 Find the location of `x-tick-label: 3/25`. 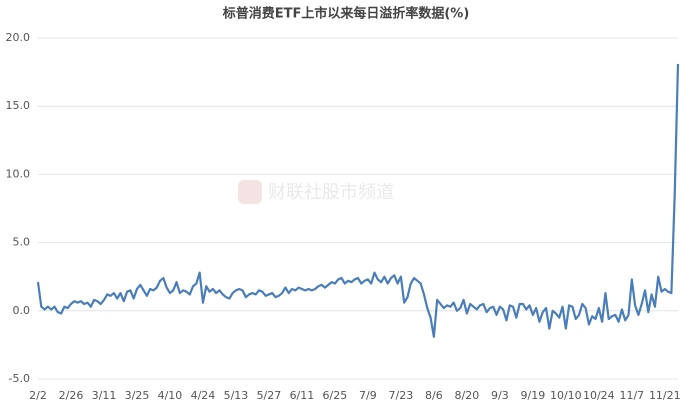

x-tick-label: 3/25 is located at coordinates (137, 395).